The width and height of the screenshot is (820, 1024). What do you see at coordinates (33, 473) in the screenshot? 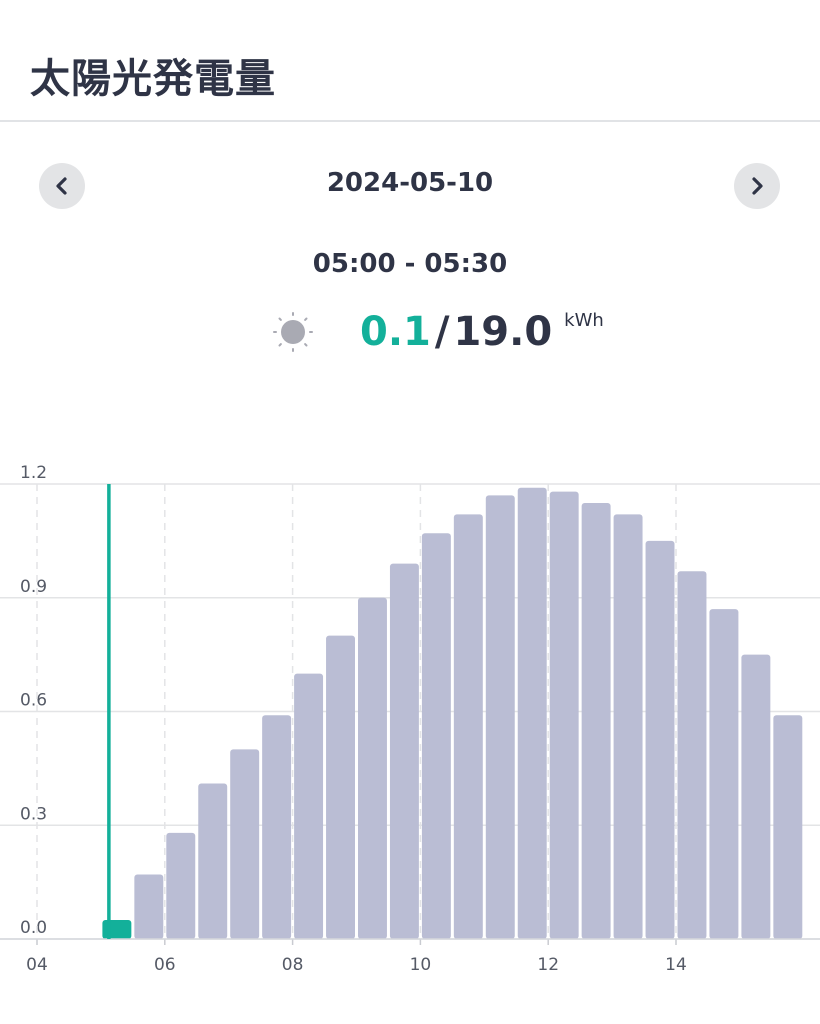
I see `y-tick-label: 1.2` at bounding box center [33, 473].